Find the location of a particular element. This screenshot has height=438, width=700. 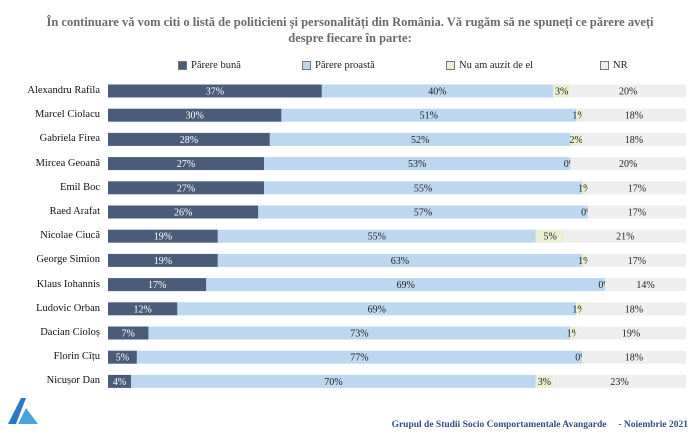

legend-label: Nu am auzit de el is located at coordinates (496, 65).